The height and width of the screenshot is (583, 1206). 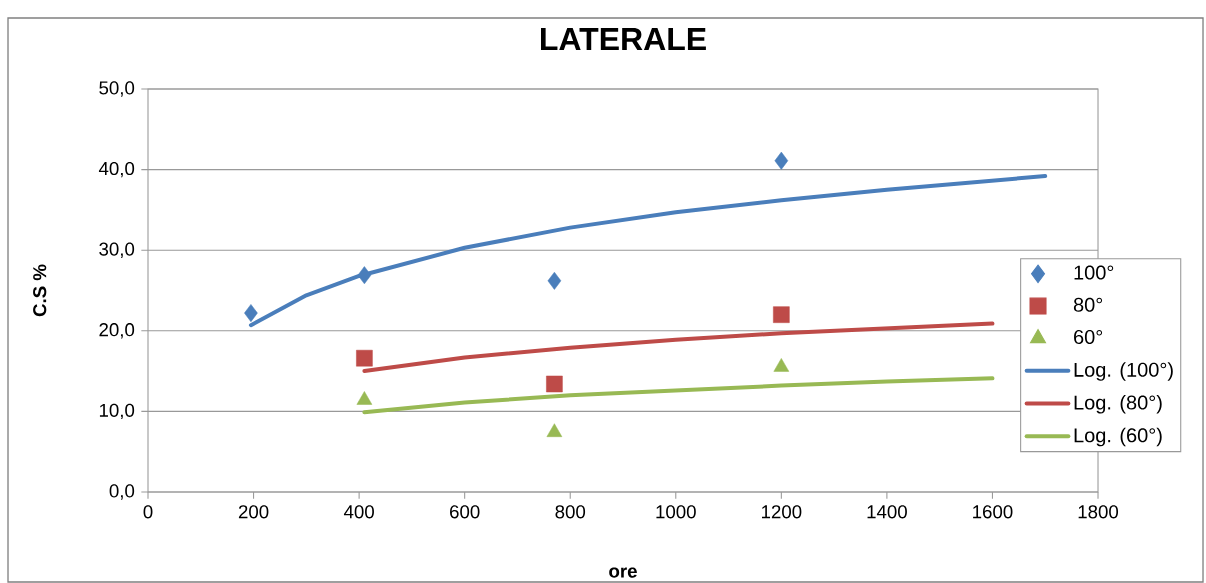 What do you see at coordinates (117, 250) in the screenshot?
I see `y-tick-label: 30,0` at bounding box center [117, 250].